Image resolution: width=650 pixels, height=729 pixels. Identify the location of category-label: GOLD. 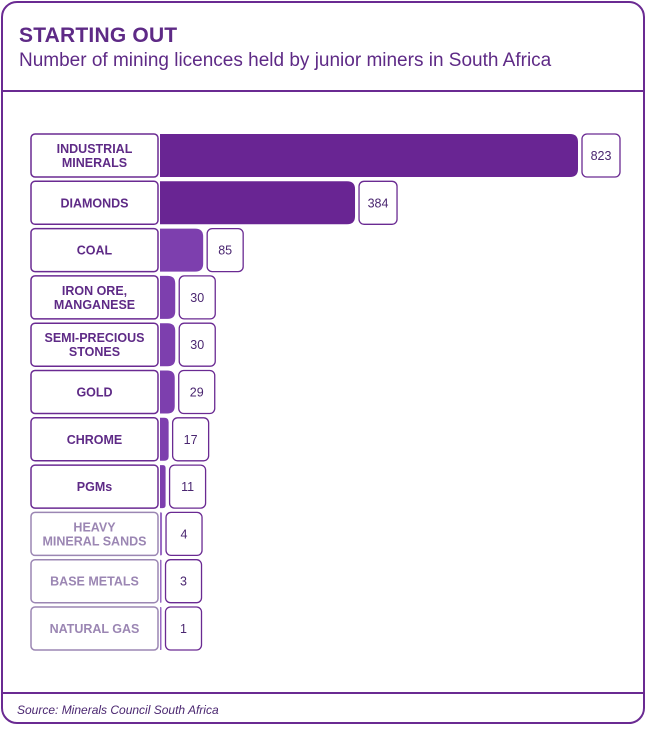
(94, 393).